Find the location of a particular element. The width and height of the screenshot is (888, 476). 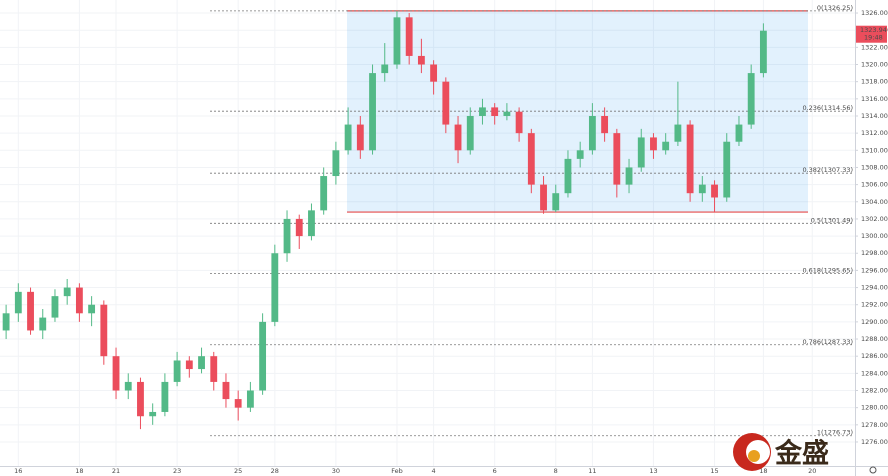

last-price-box is located at coordinates (871, 34).